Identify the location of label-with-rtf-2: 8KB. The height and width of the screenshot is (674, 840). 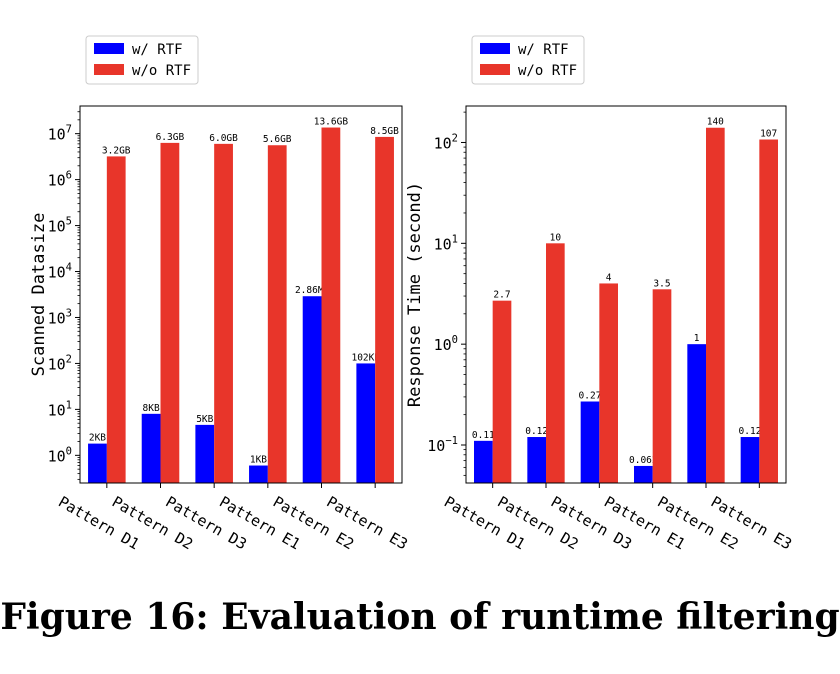
(151, 408).